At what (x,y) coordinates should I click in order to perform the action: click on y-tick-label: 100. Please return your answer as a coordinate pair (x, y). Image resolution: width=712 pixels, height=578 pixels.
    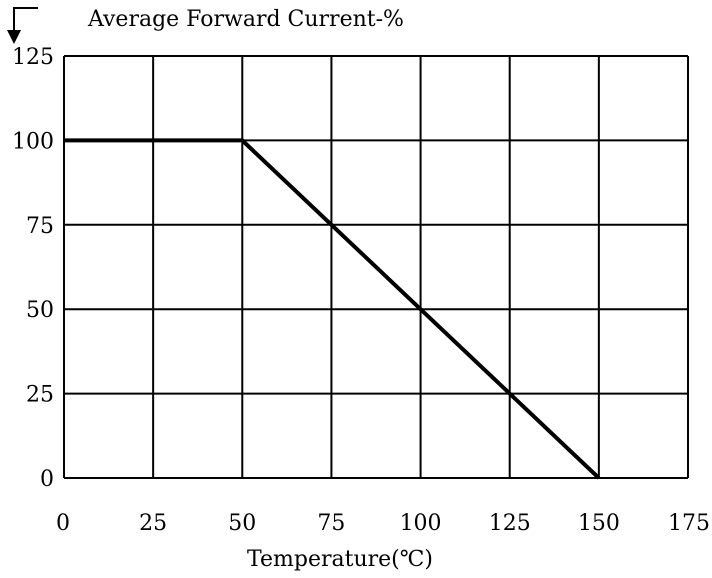
    Looking at the image, I should click on (33, 141).